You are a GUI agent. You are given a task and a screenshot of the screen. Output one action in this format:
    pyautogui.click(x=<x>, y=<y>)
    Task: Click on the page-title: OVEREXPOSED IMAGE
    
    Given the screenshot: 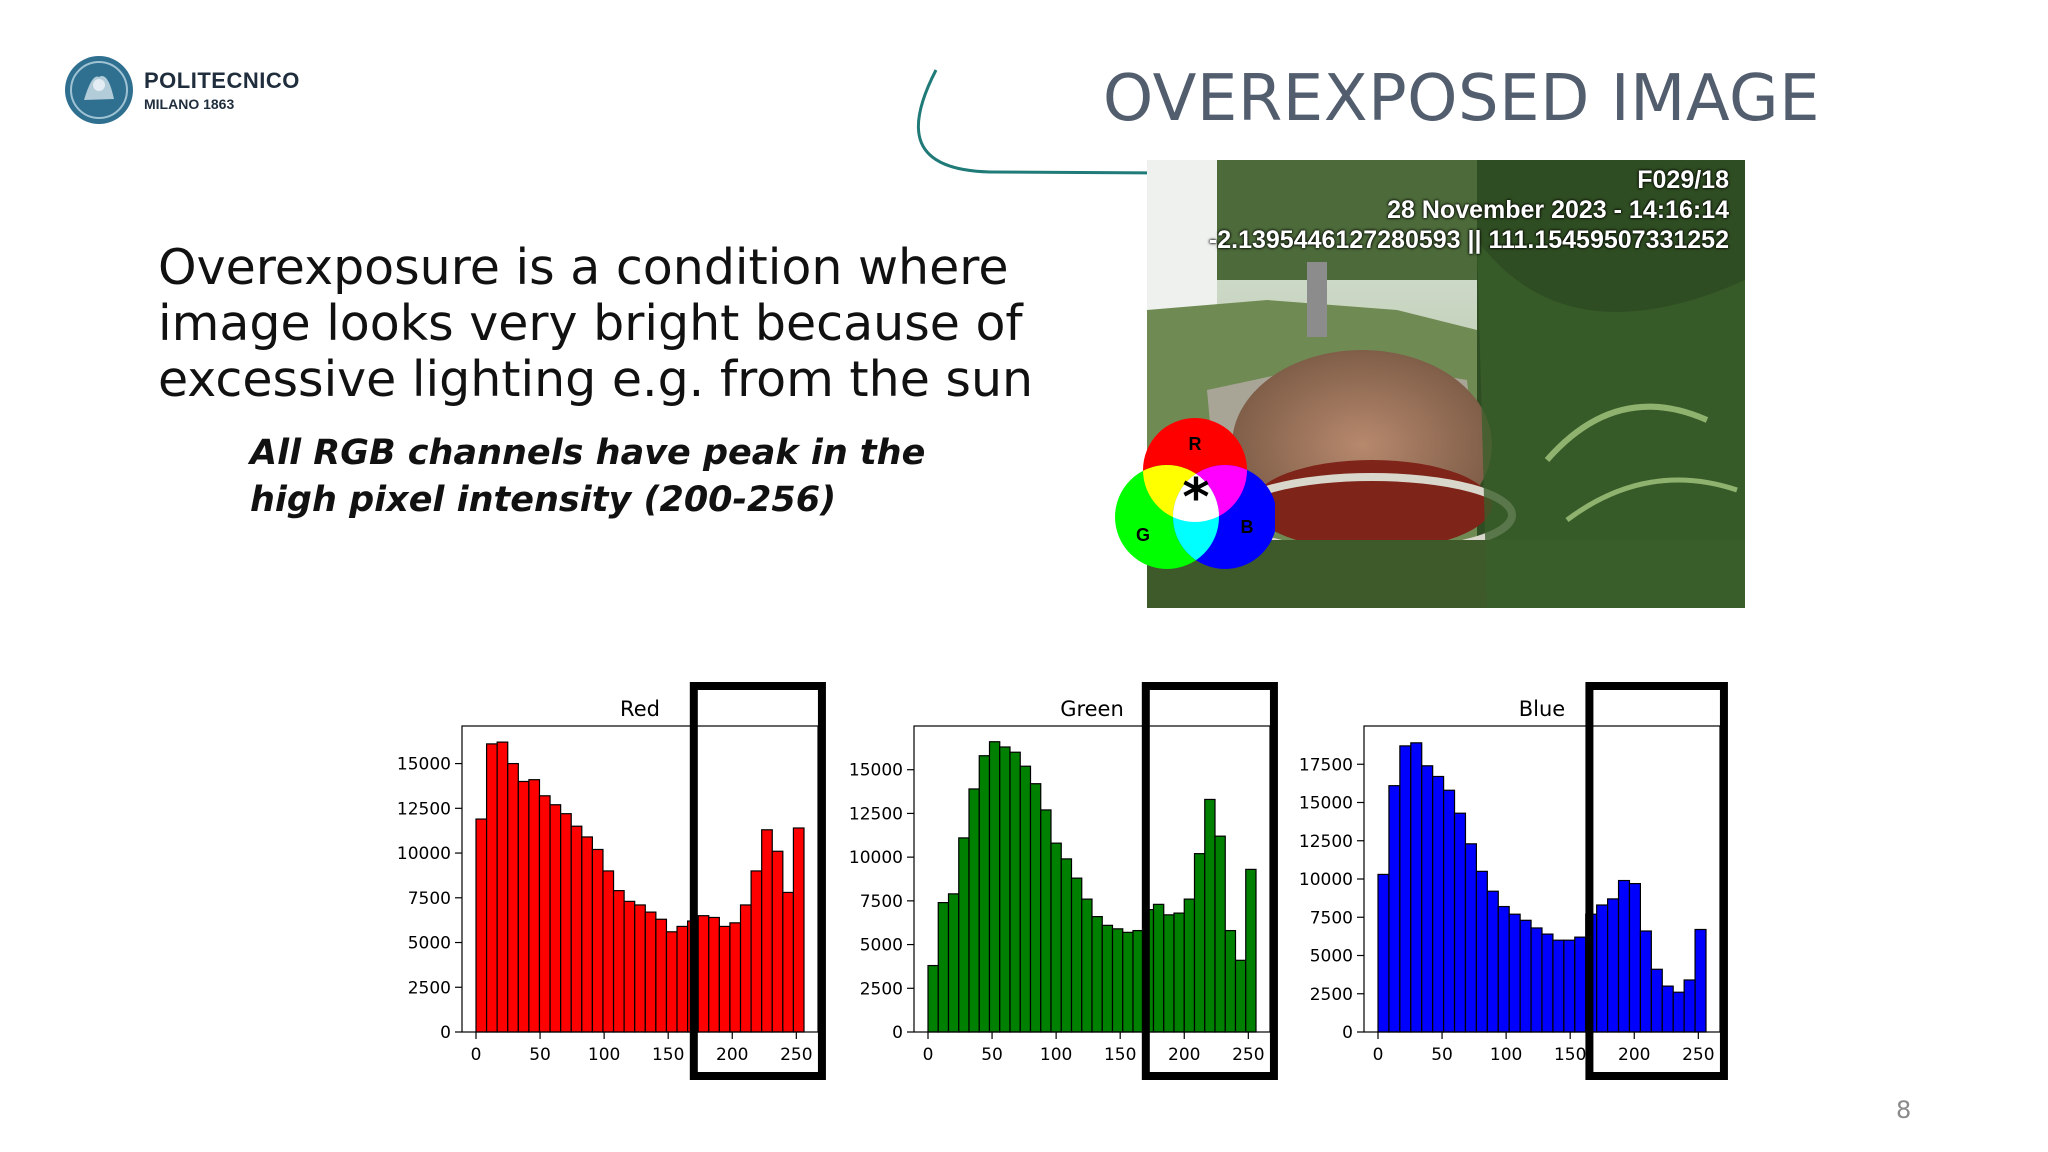 What is the action you would take?
    pyautogui.click(x=1461, y=99)
    